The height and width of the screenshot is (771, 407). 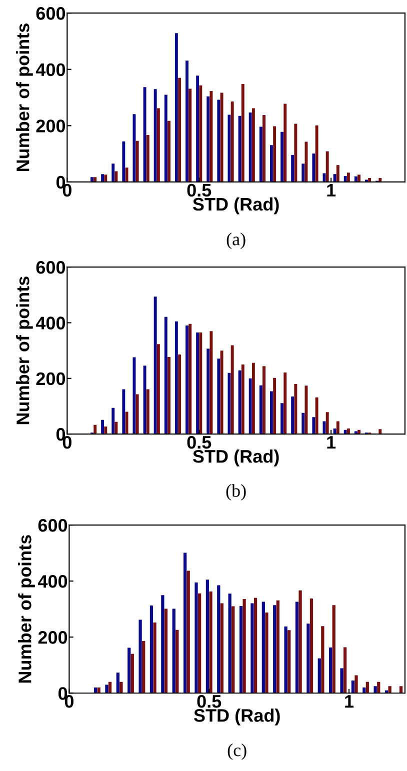 I want to click on x-tick-label: 1, so click(x=331, y=190).